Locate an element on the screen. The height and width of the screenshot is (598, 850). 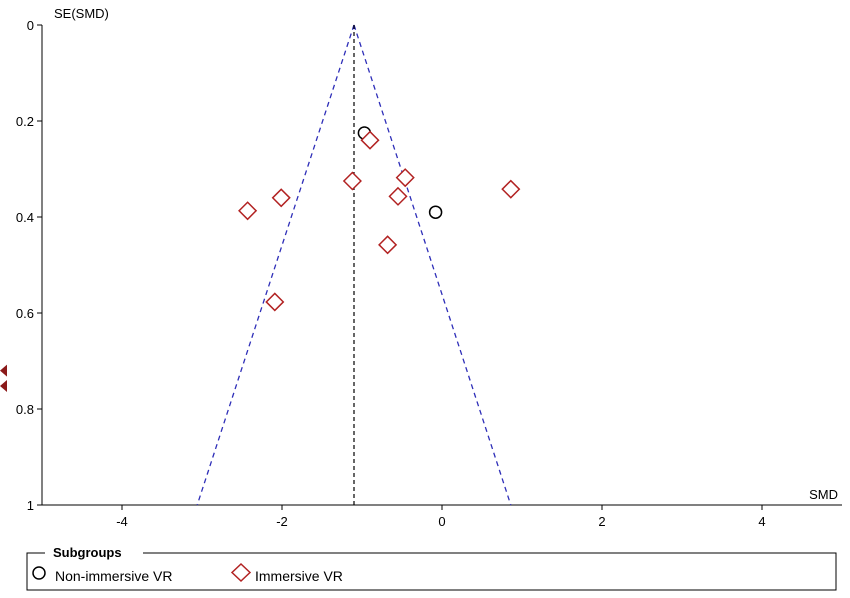
legend-label-immersive: Immersive VR is located at coordinates (299, 576).